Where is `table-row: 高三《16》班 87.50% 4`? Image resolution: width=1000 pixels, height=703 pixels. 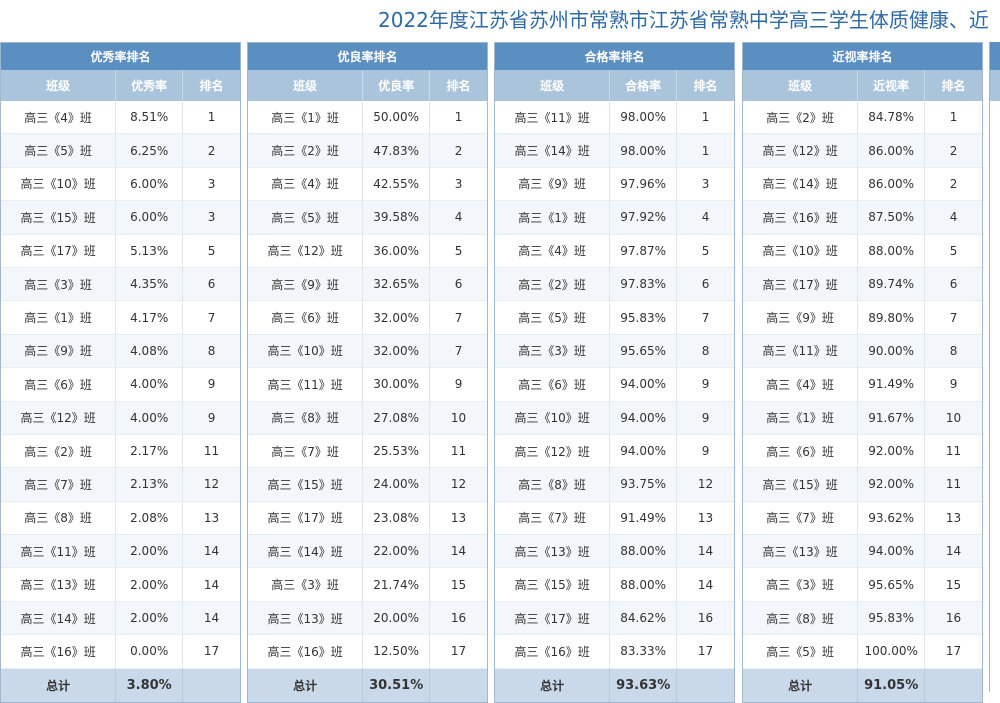
table-row: 高三《16》班 87.50% 4 is located at coordinates (862, 217).